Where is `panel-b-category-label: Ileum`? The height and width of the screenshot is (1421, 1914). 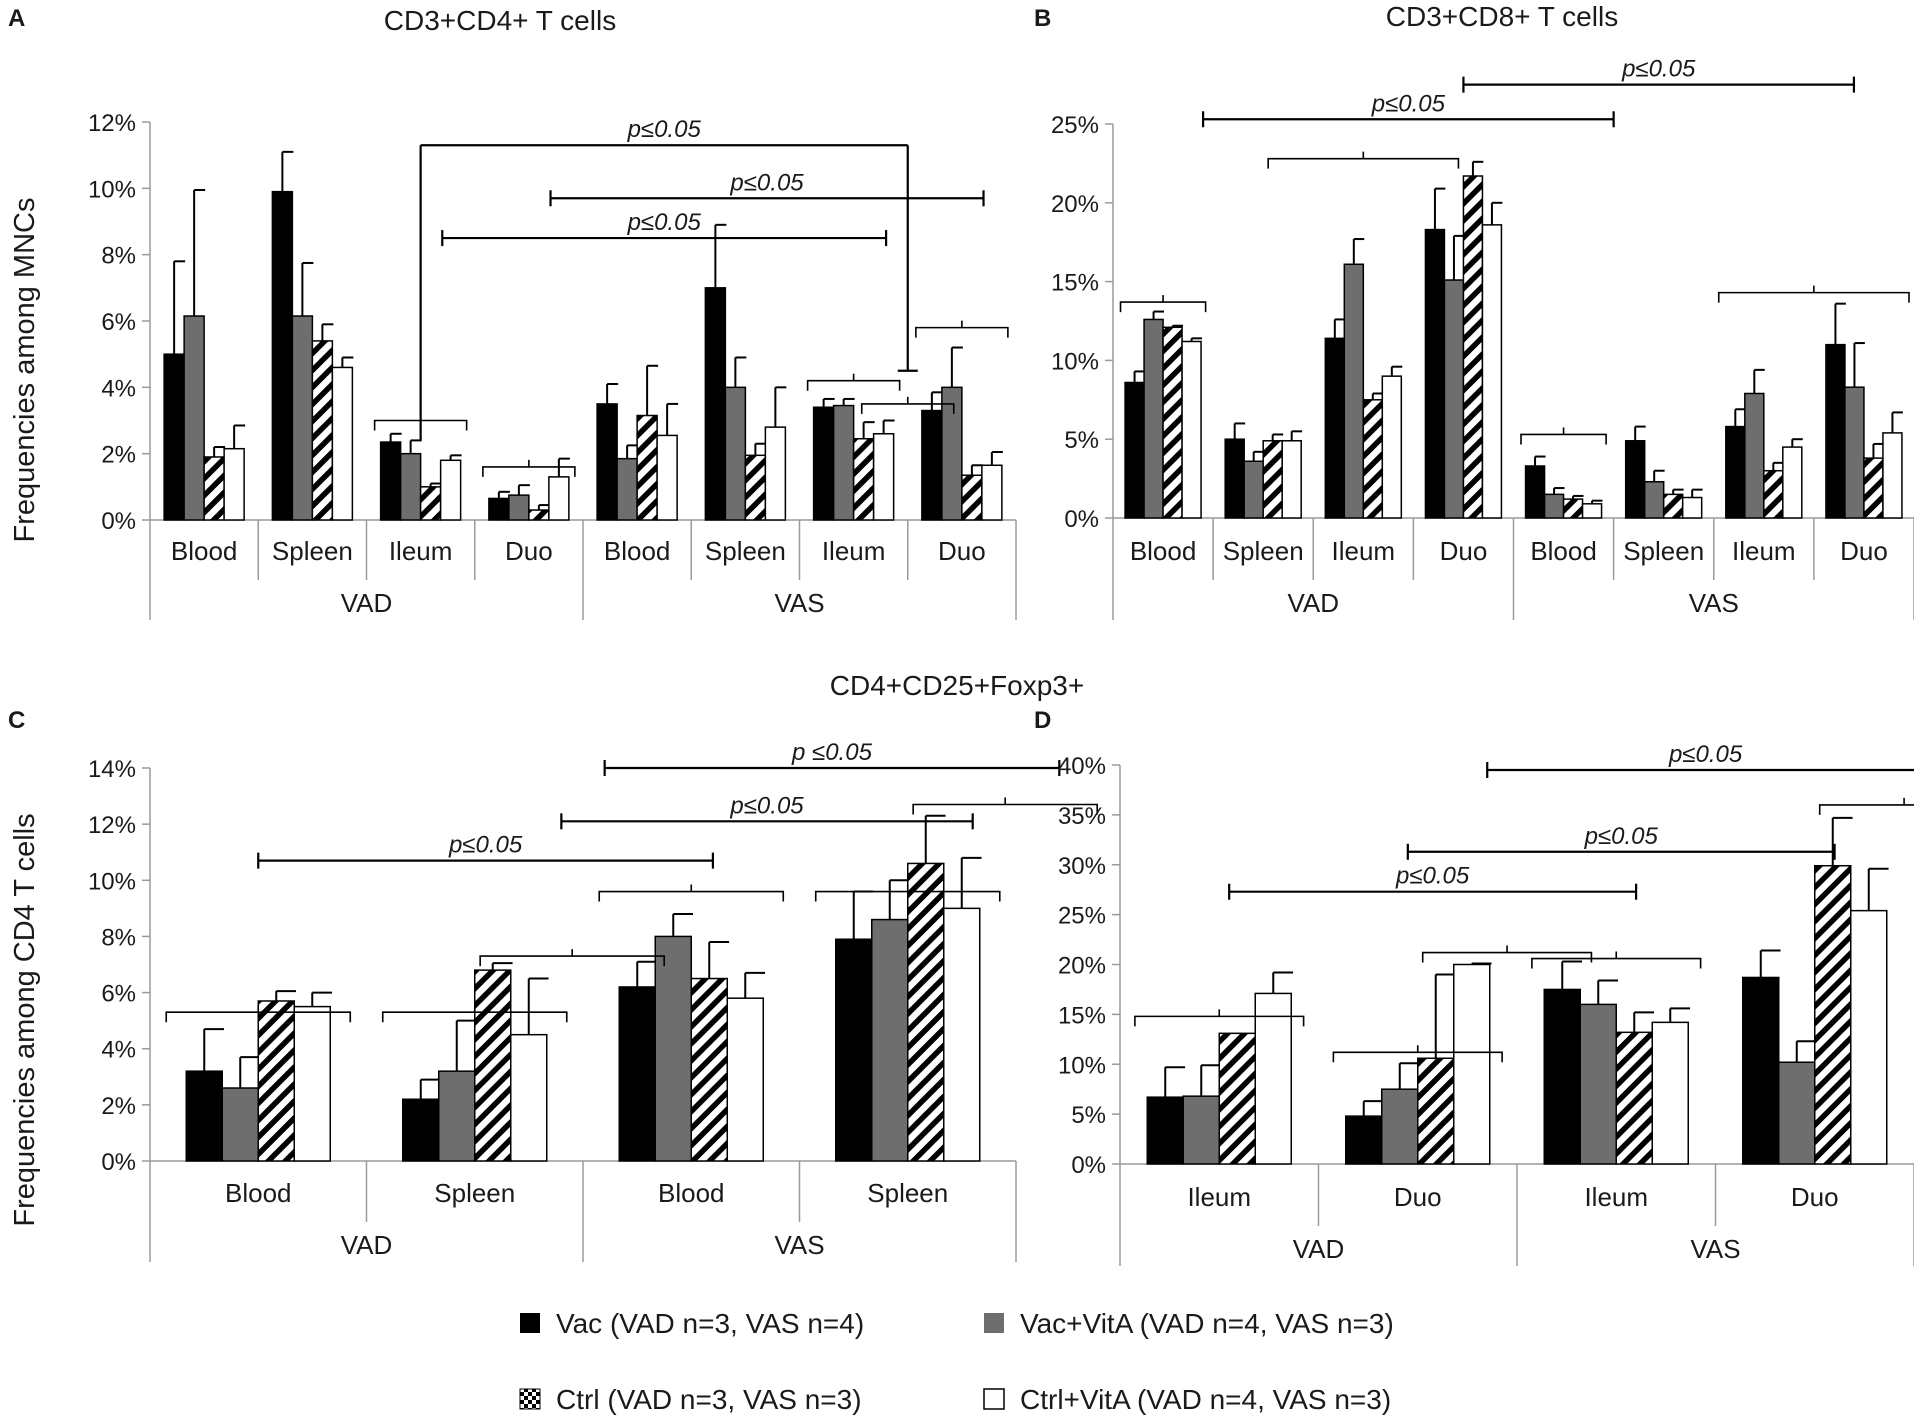
panel-b-category-label: Ileum is located at coordinates (1764, 551).